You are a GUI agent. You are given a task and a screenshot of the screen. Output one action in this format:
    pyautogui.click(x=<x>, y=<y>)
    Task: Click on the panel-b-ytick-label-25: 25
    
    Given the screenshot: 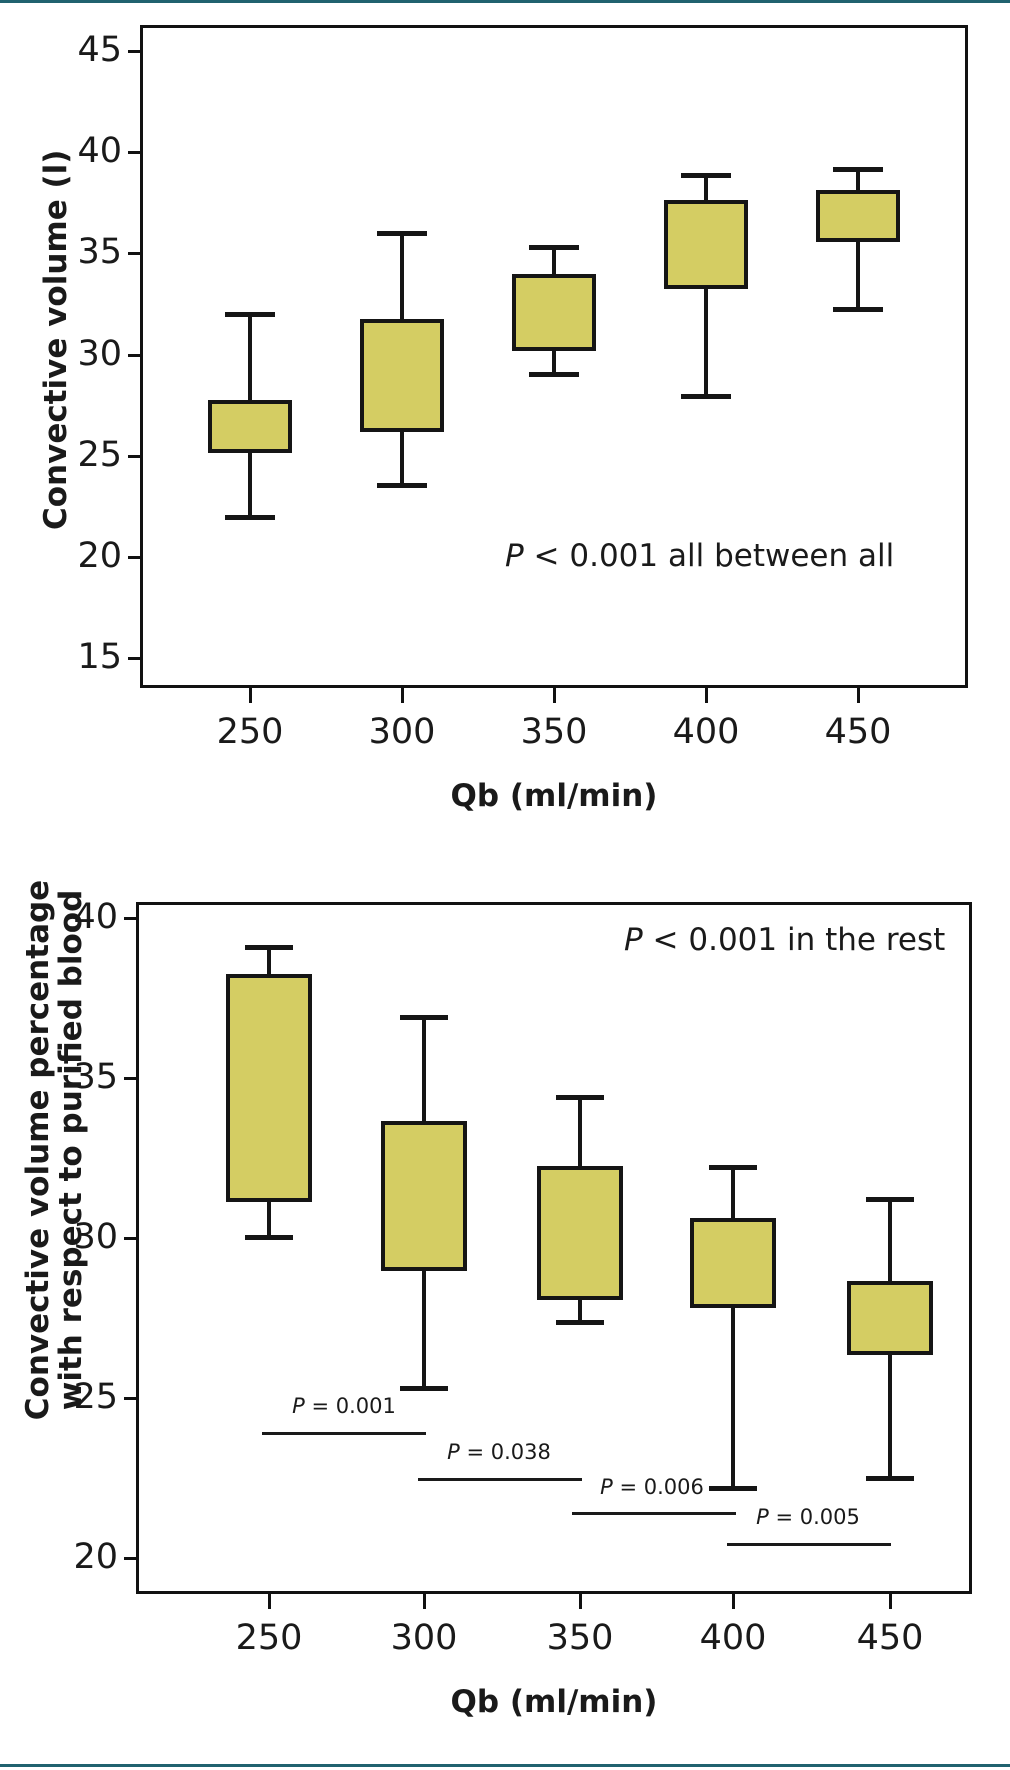 What is the action you would take?
    pyautogui.click(x=95, y=1397)
    